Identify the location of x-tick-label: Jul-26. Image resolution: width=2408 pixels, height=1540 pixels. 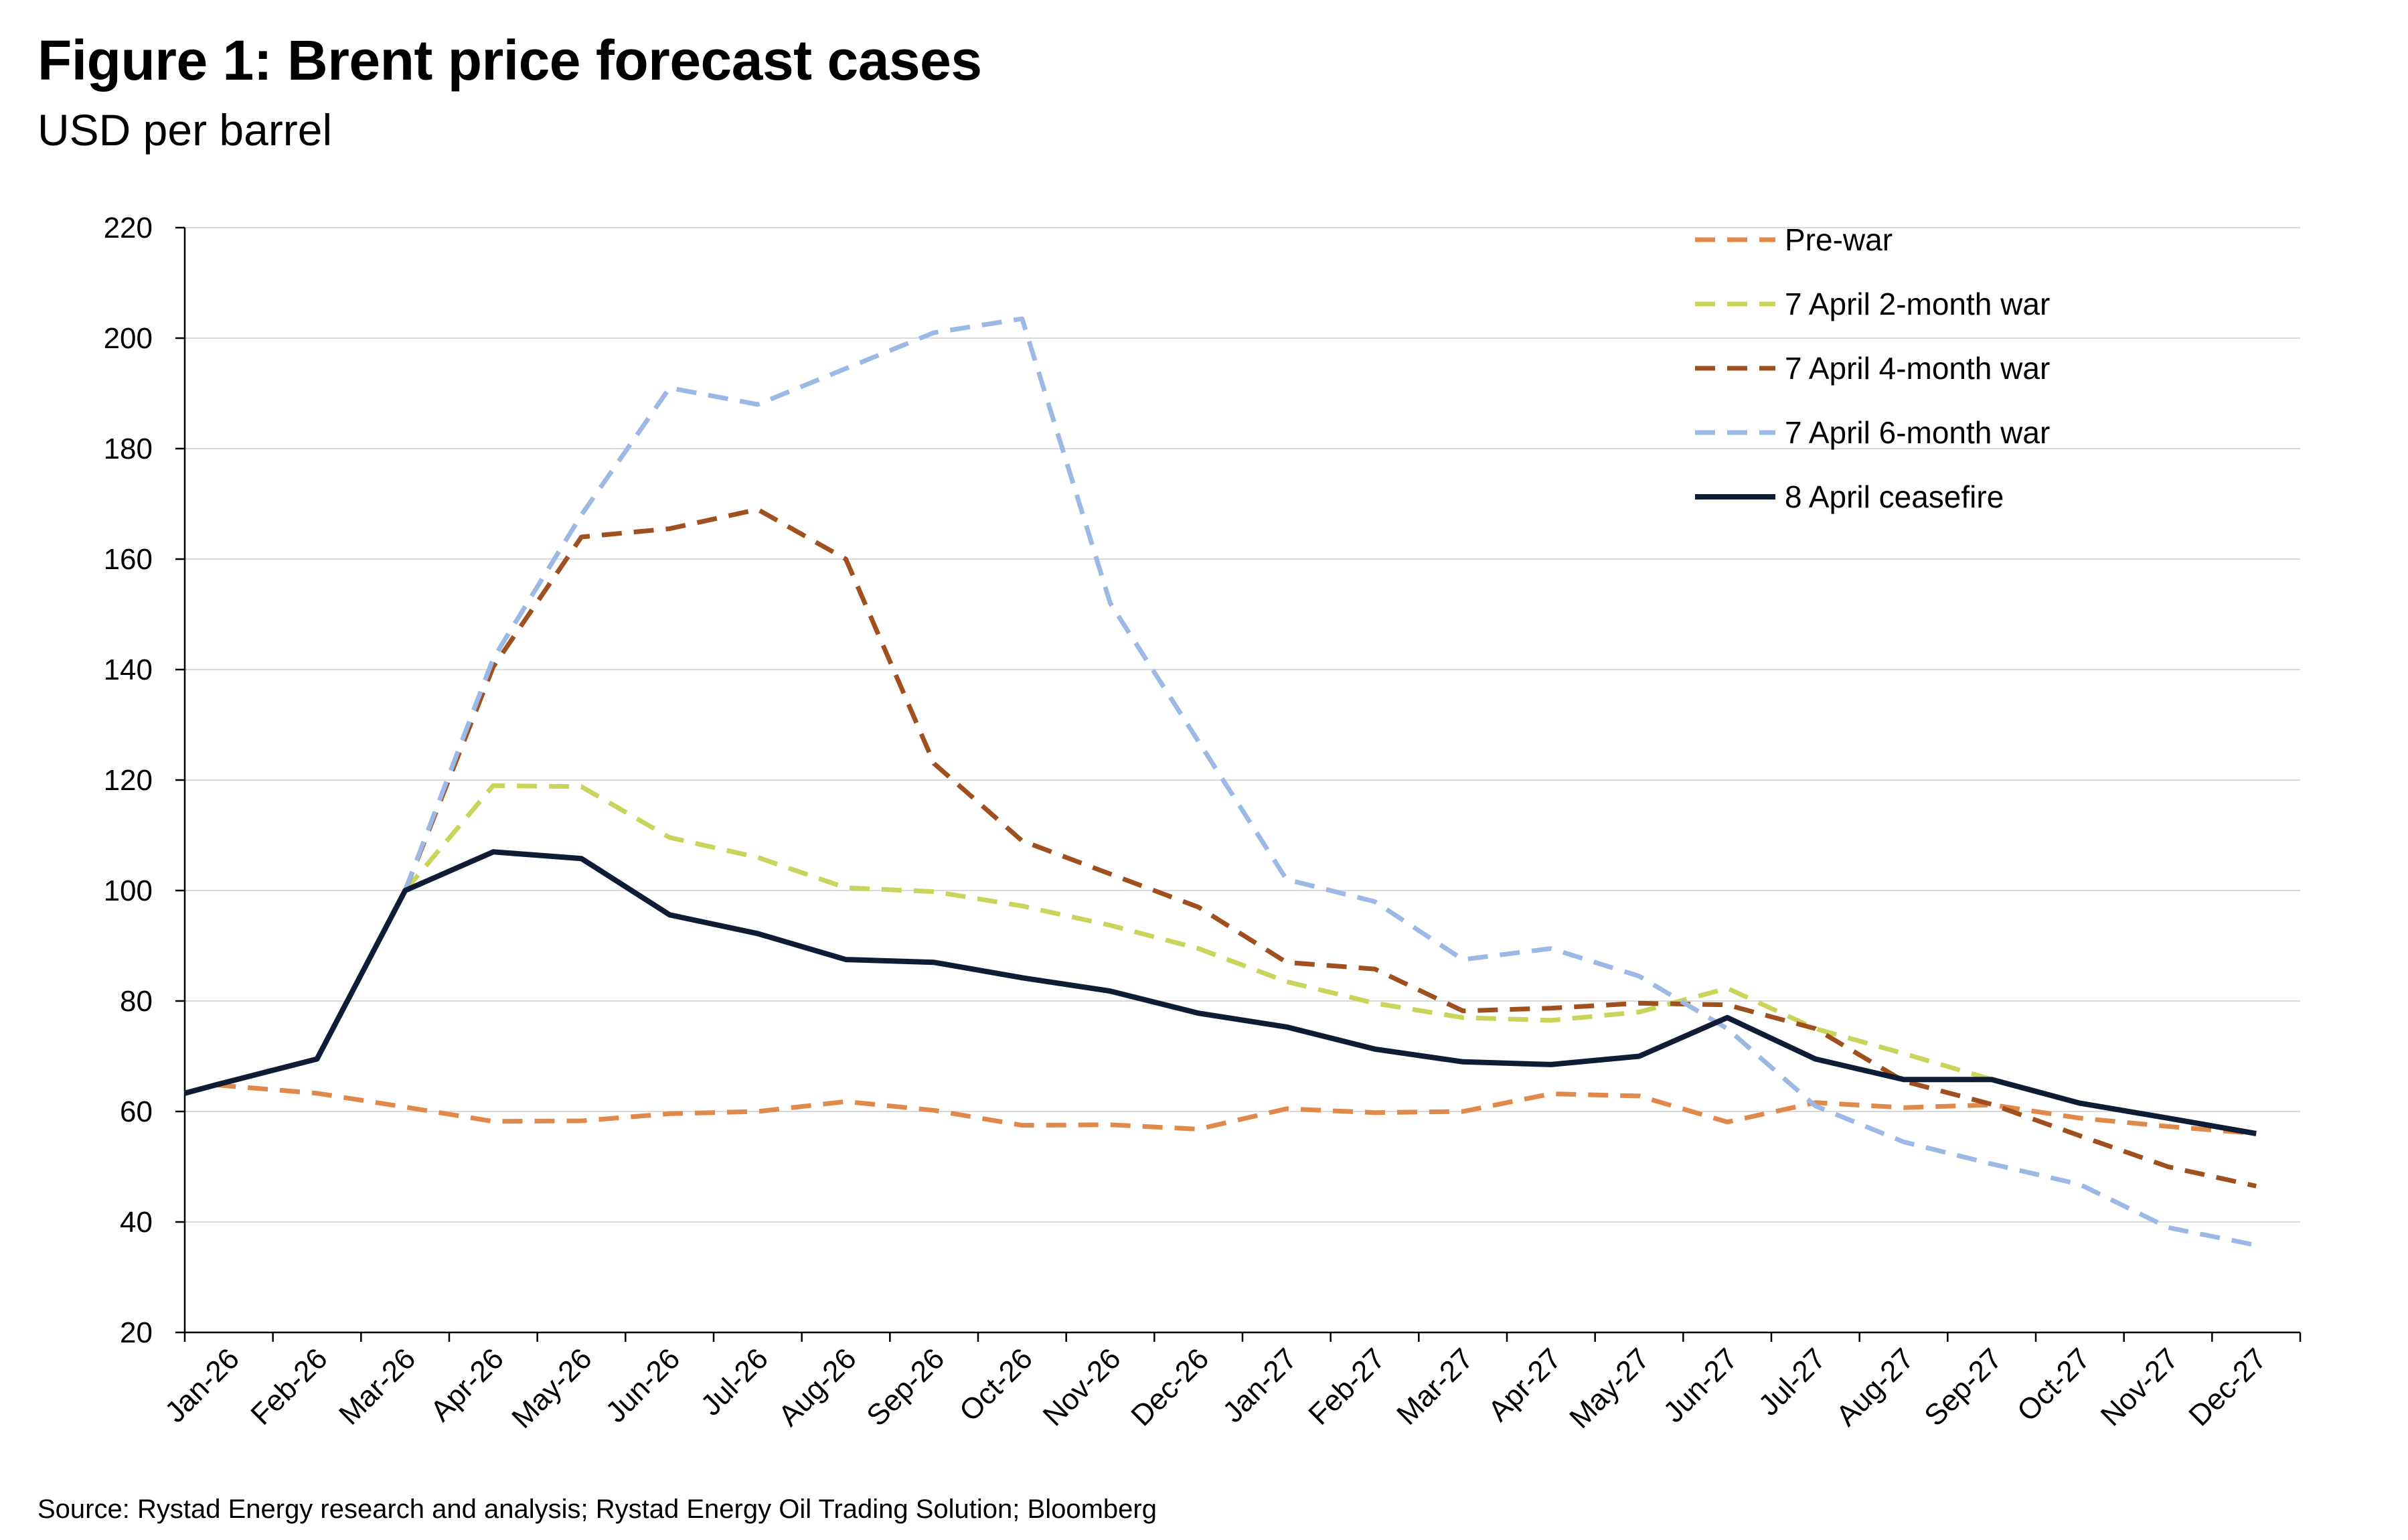
(735, 1381).